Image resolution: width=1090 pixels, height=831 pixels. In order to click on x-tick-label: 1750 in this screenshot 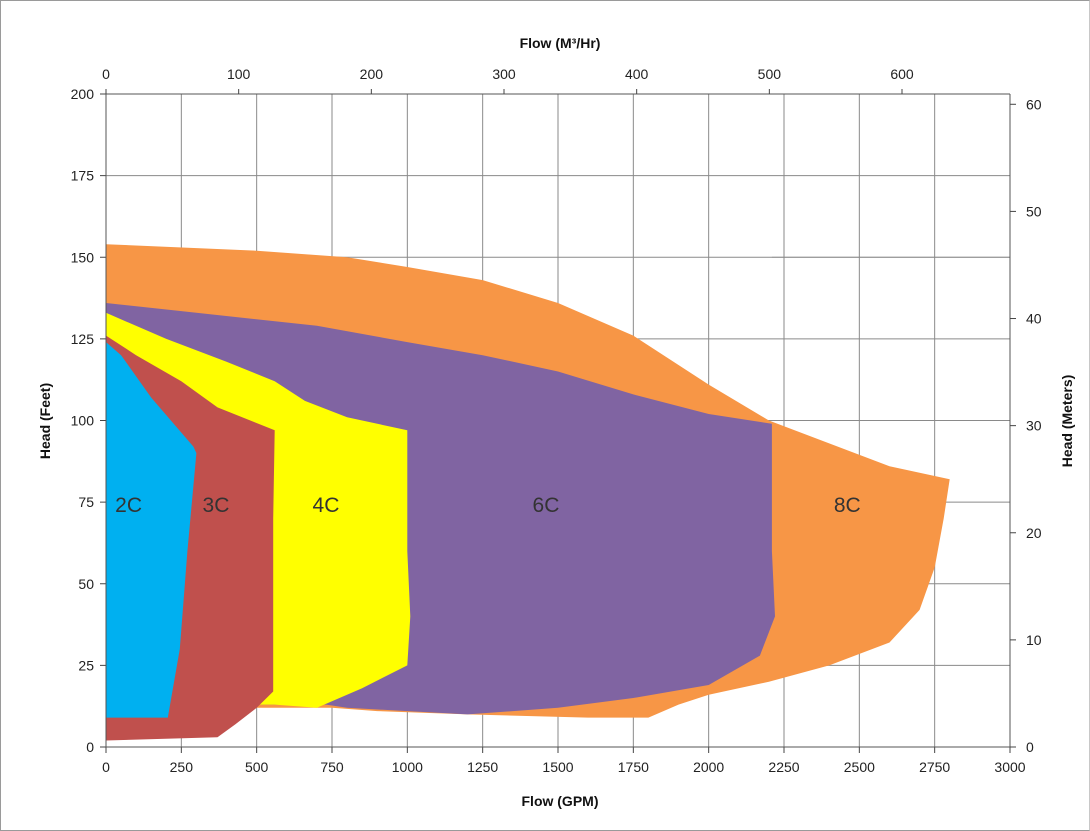, I will do `click(633, 767)`.